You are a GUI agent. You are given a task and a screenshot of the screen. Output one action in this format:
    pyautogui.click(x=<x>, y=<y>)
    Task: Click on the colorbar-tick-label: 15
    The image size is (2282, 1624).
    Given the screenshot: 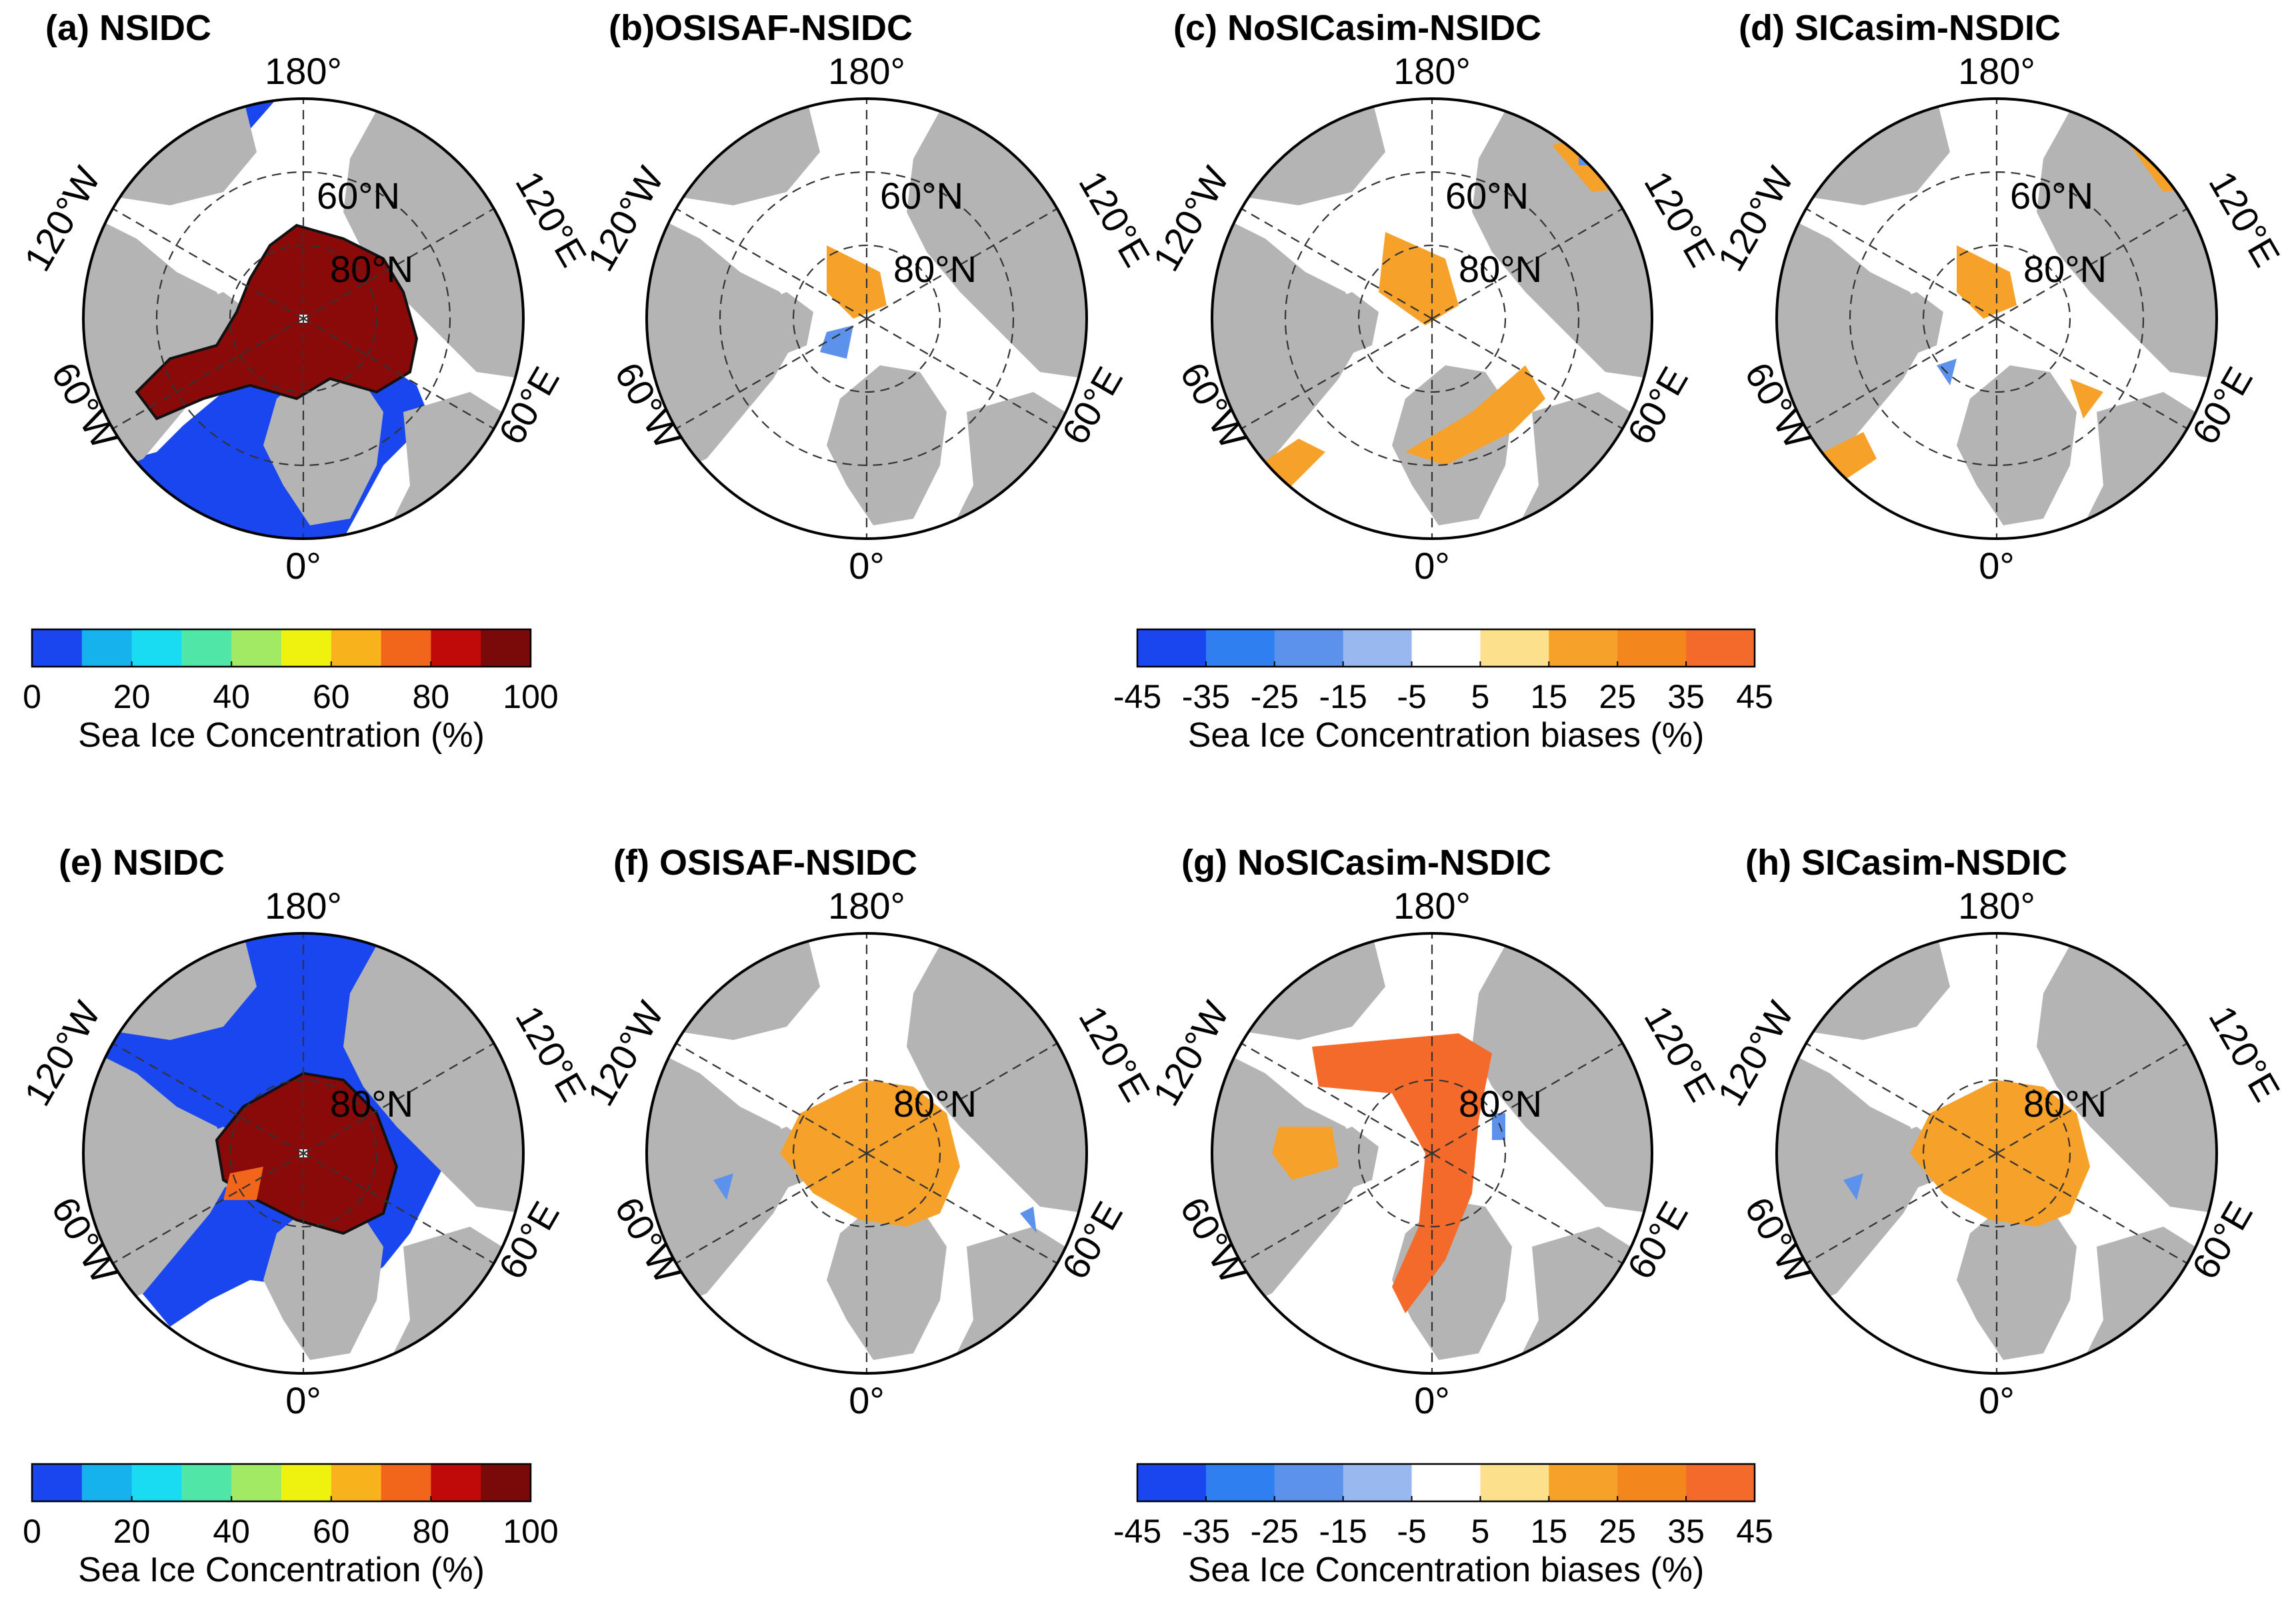 What is the action you would take?
    pyautogui.click(x=1549, y=1531)
    